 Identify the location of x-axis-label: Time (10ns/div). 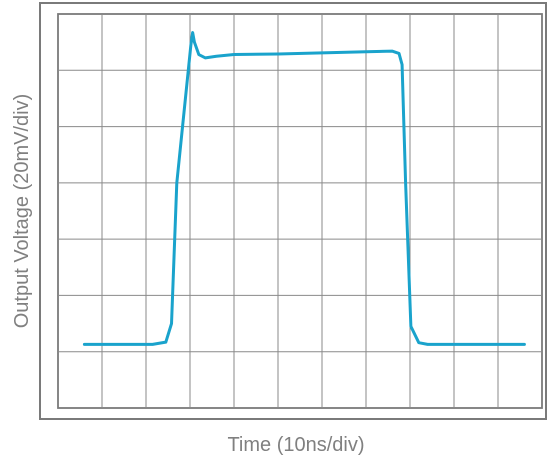
(295, 445).